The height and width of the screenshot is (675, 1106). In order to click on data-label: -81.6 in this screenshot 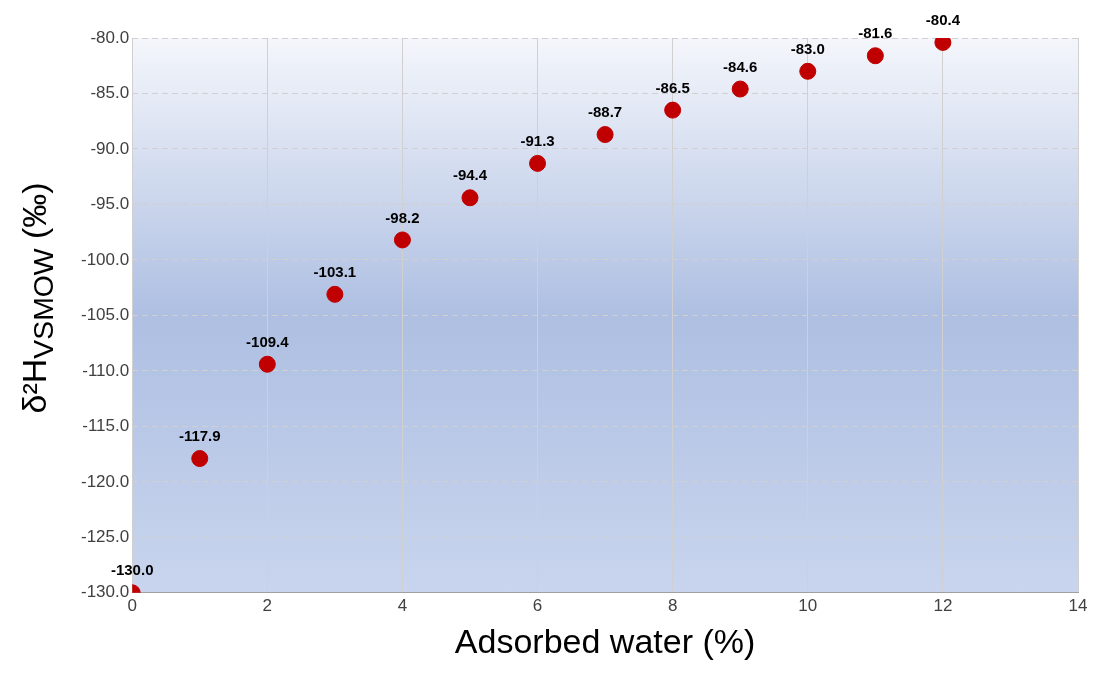, I will do `click(875, 33)`.